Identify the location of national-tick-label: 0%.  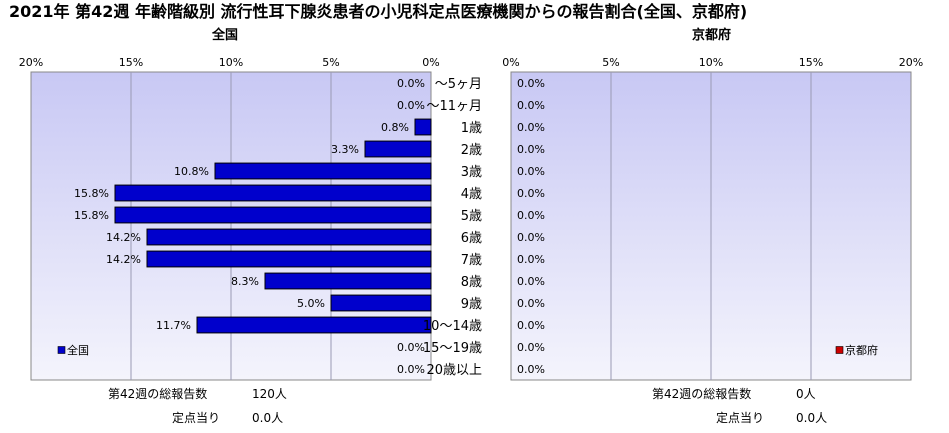
(430, 62).